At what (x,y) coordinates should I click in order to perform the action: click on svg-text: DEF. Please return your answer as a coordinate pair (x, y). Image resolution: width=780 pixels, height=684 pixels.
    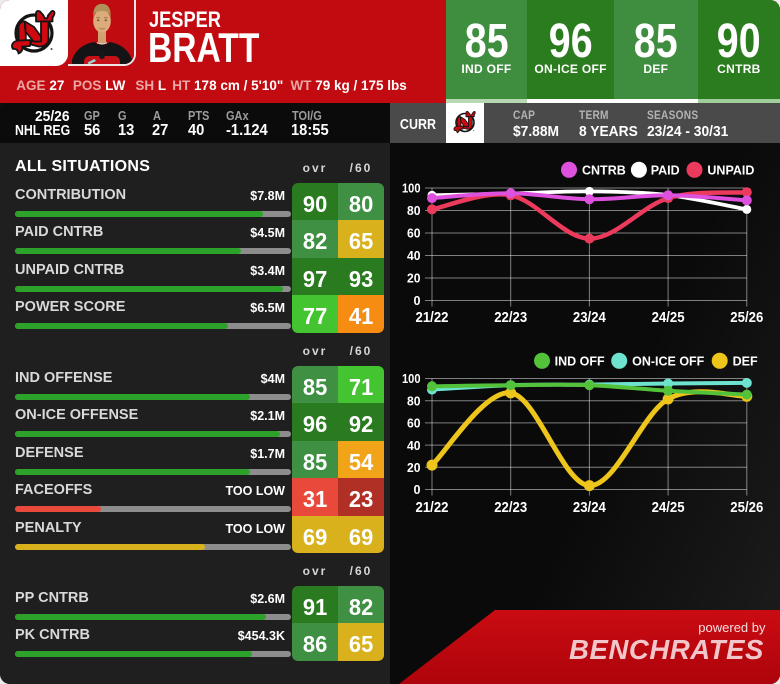
    Looking at the image, I should click on (745, 361).